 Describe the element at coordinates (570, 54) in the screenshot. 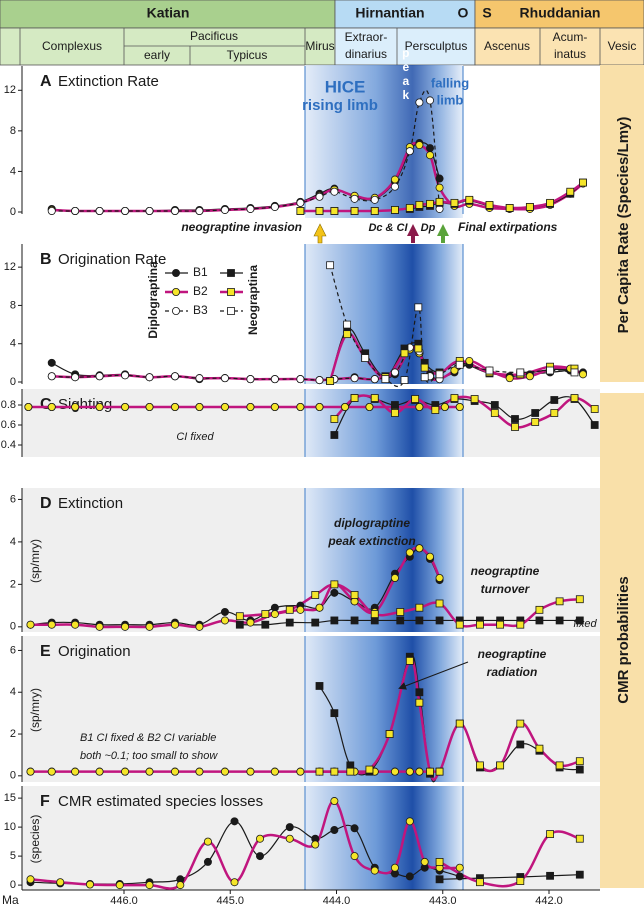

I see `zone-label: inatus` at that location.